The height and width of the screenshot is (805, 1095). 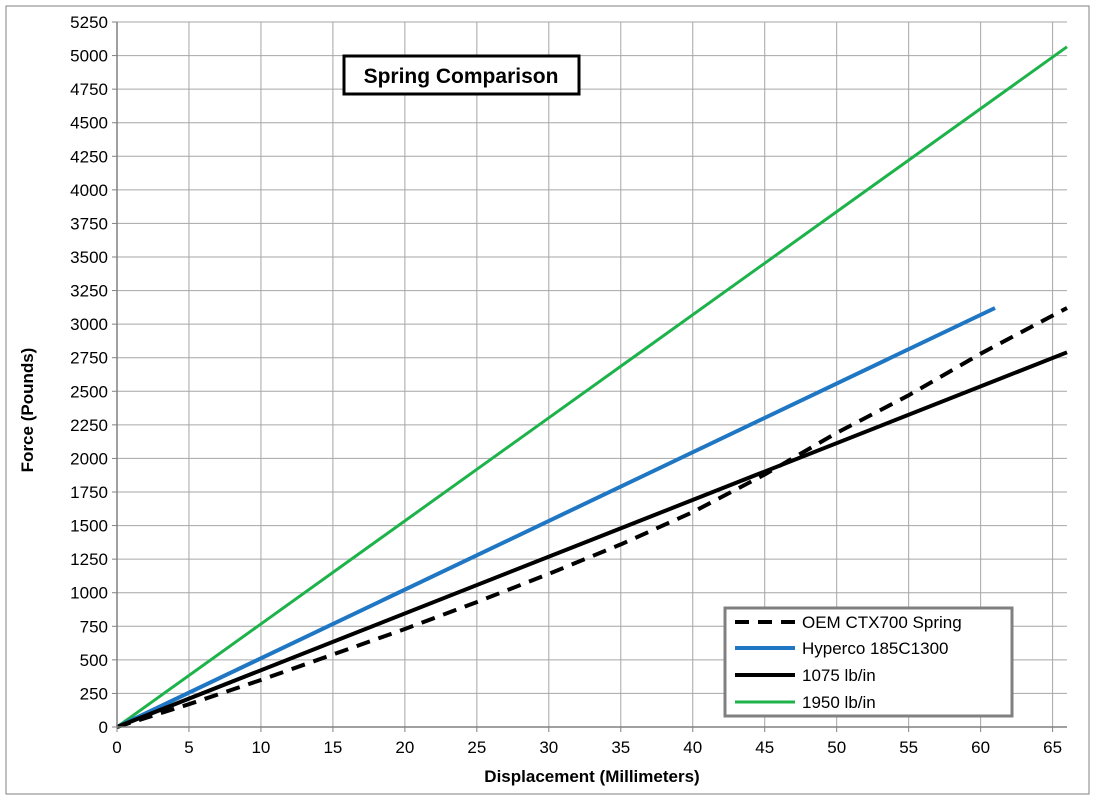 What do you see at coordinates (332, 747) in the screenshot?
I see `x-tick-label: 15` at bounding box center [332, 747].